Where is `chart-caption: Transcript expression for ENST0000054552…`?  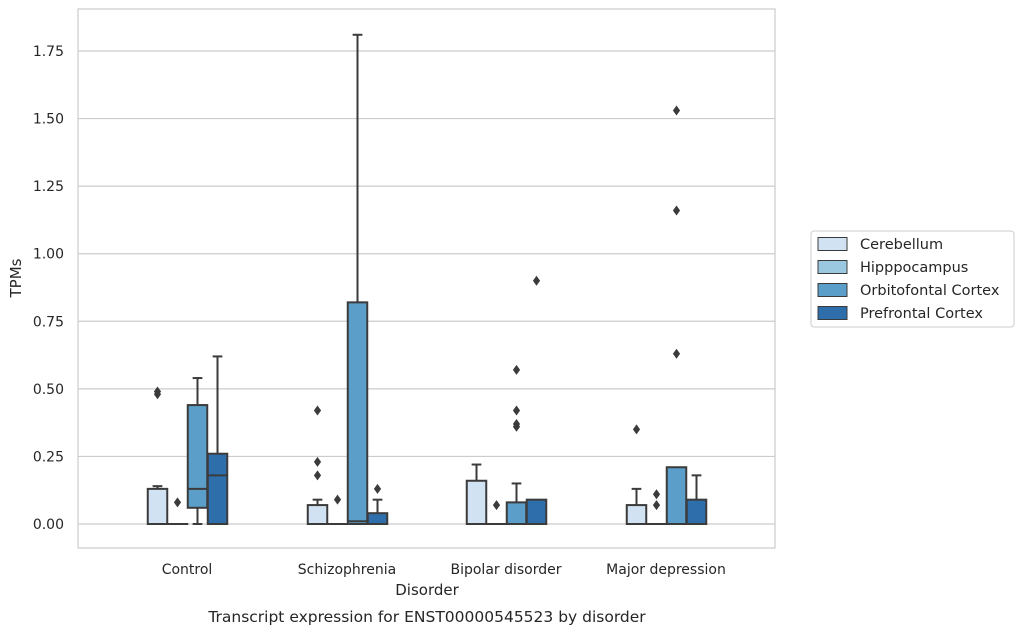
chart-caption: Transcript expression for ENST0000054552… is located at coordinates (426, 617).